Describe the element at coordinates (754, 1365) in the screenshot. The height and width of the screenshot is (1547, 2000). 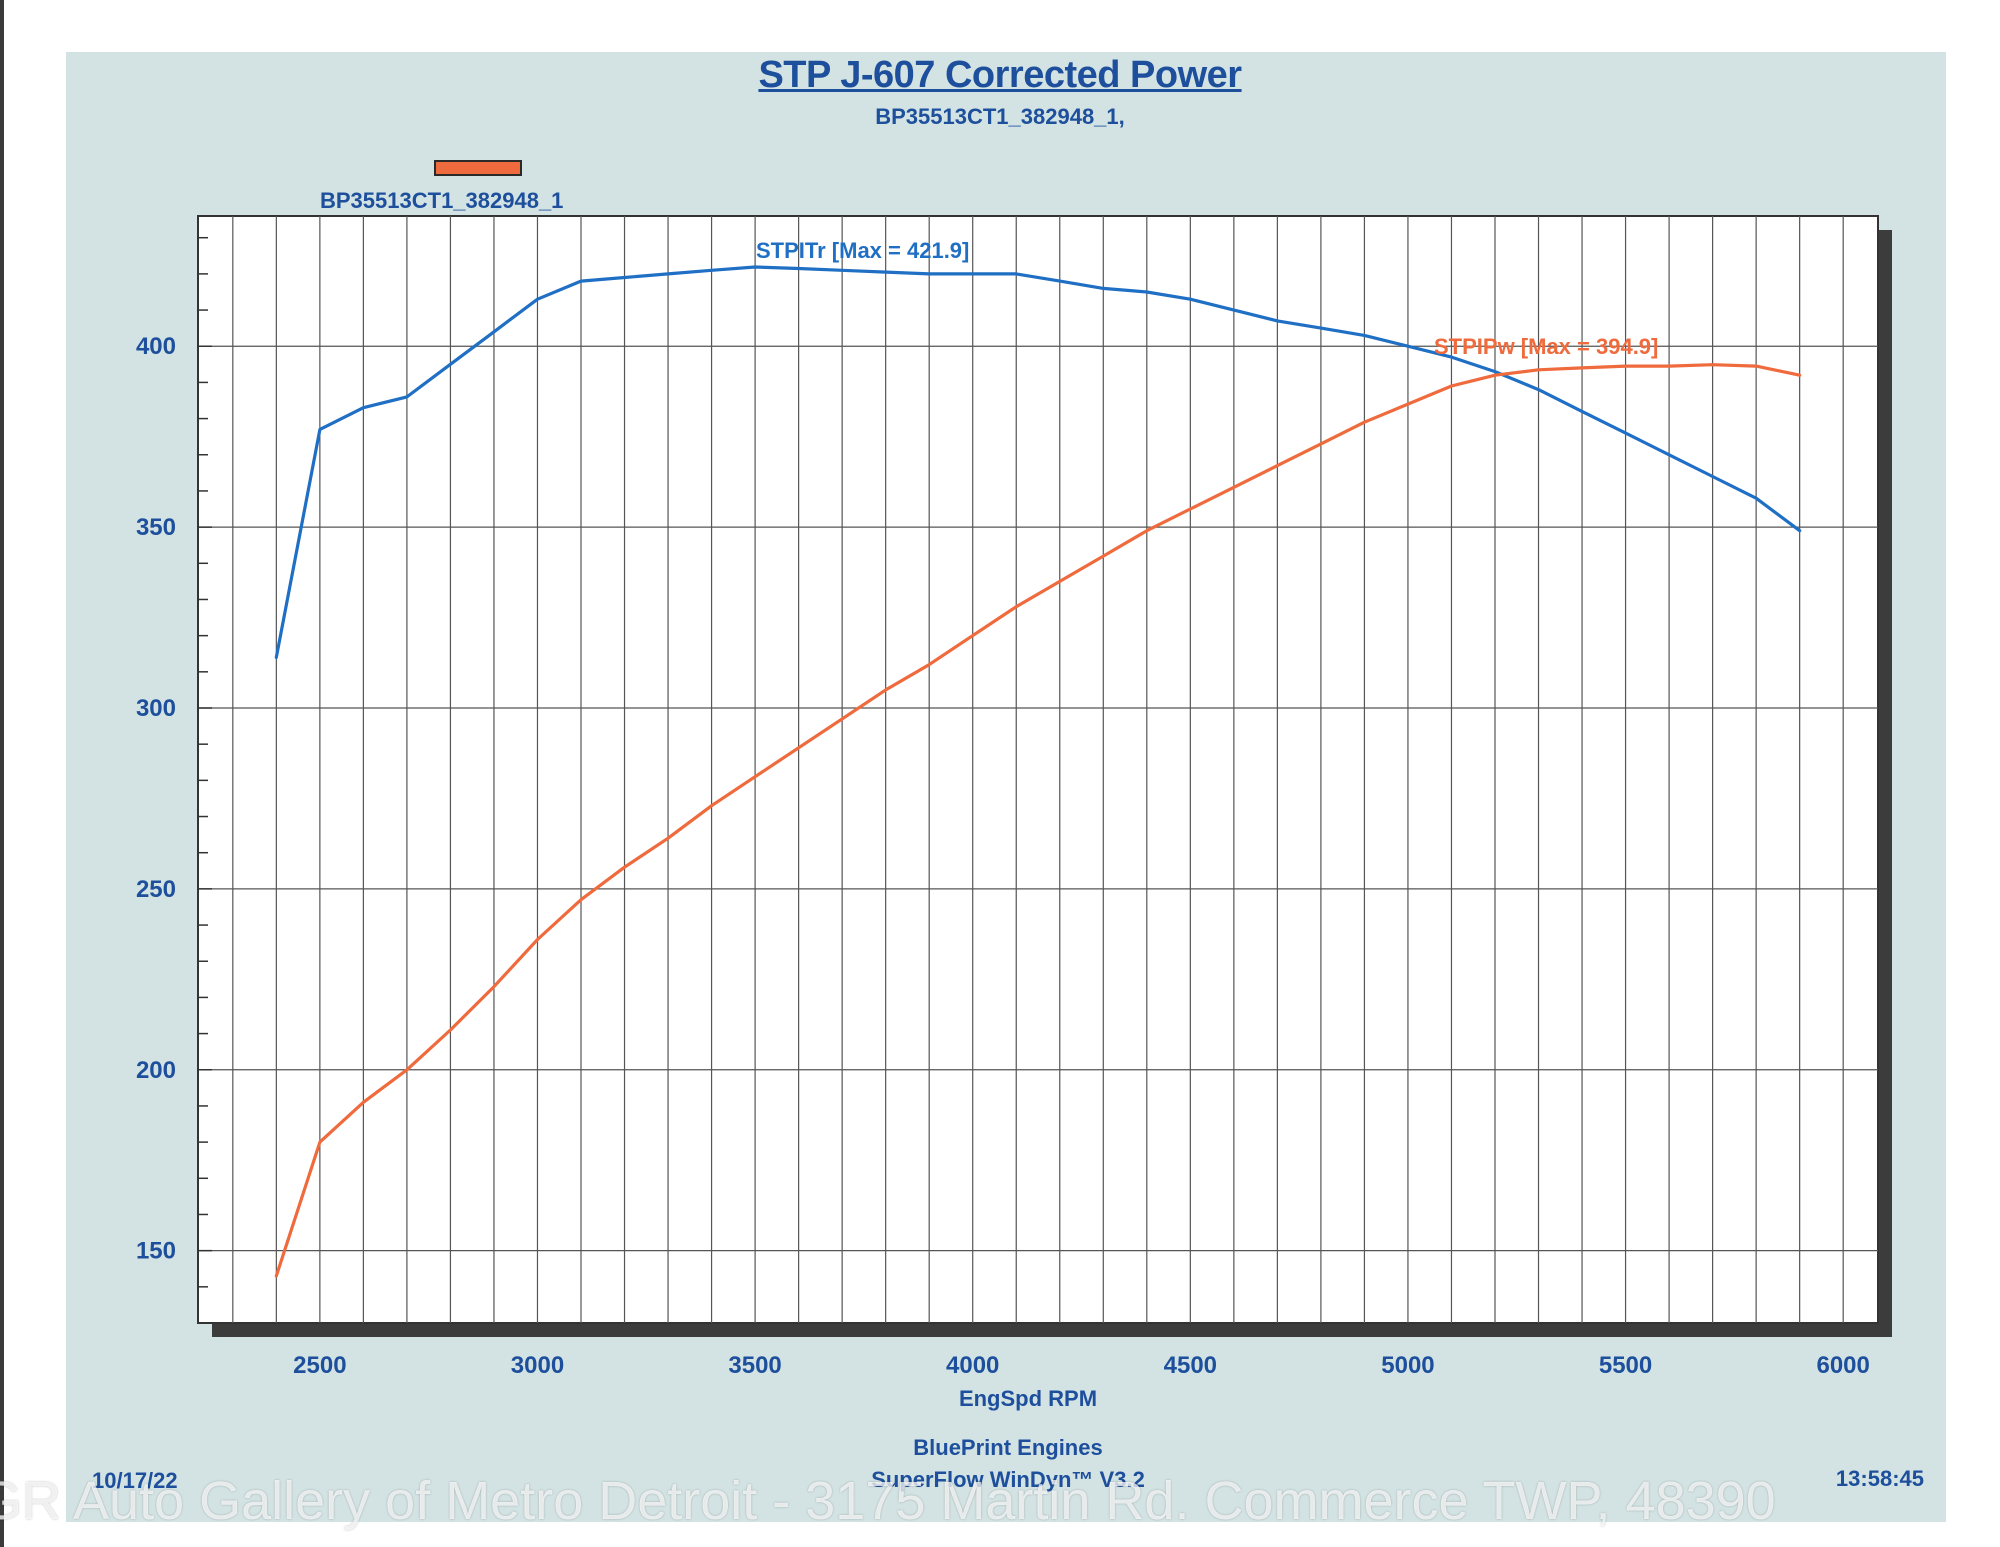
I see `x-tick-label: 3500` at that location.